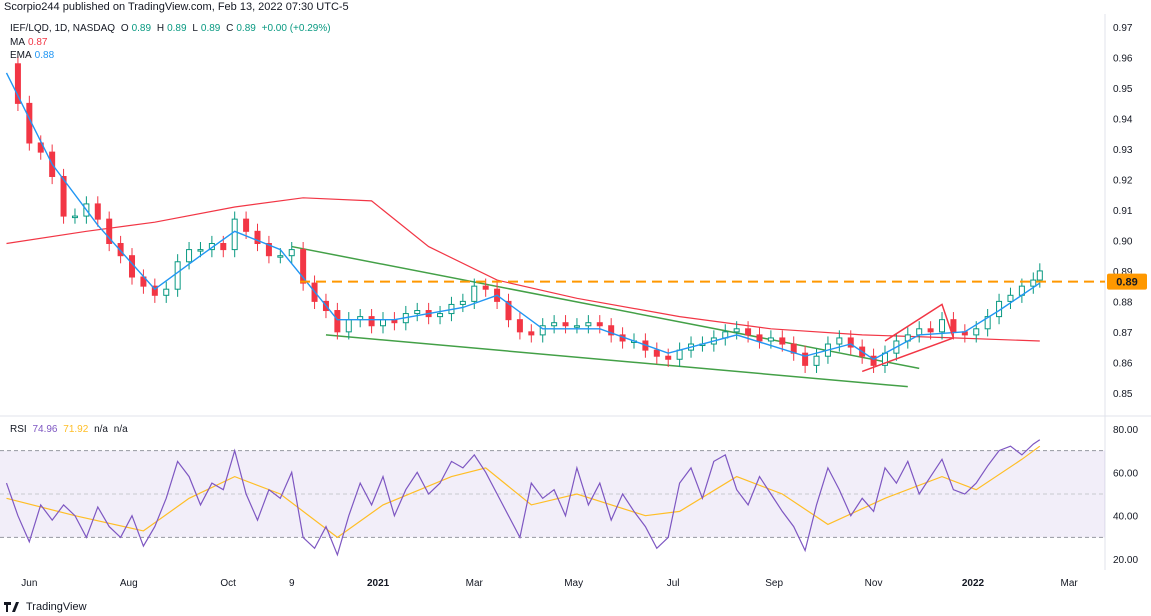 This screenshot has height=616, width=1151. Describe the element at coordinates (18, 429) in the screenshot. I see `rsi-label: RSI` at that location.